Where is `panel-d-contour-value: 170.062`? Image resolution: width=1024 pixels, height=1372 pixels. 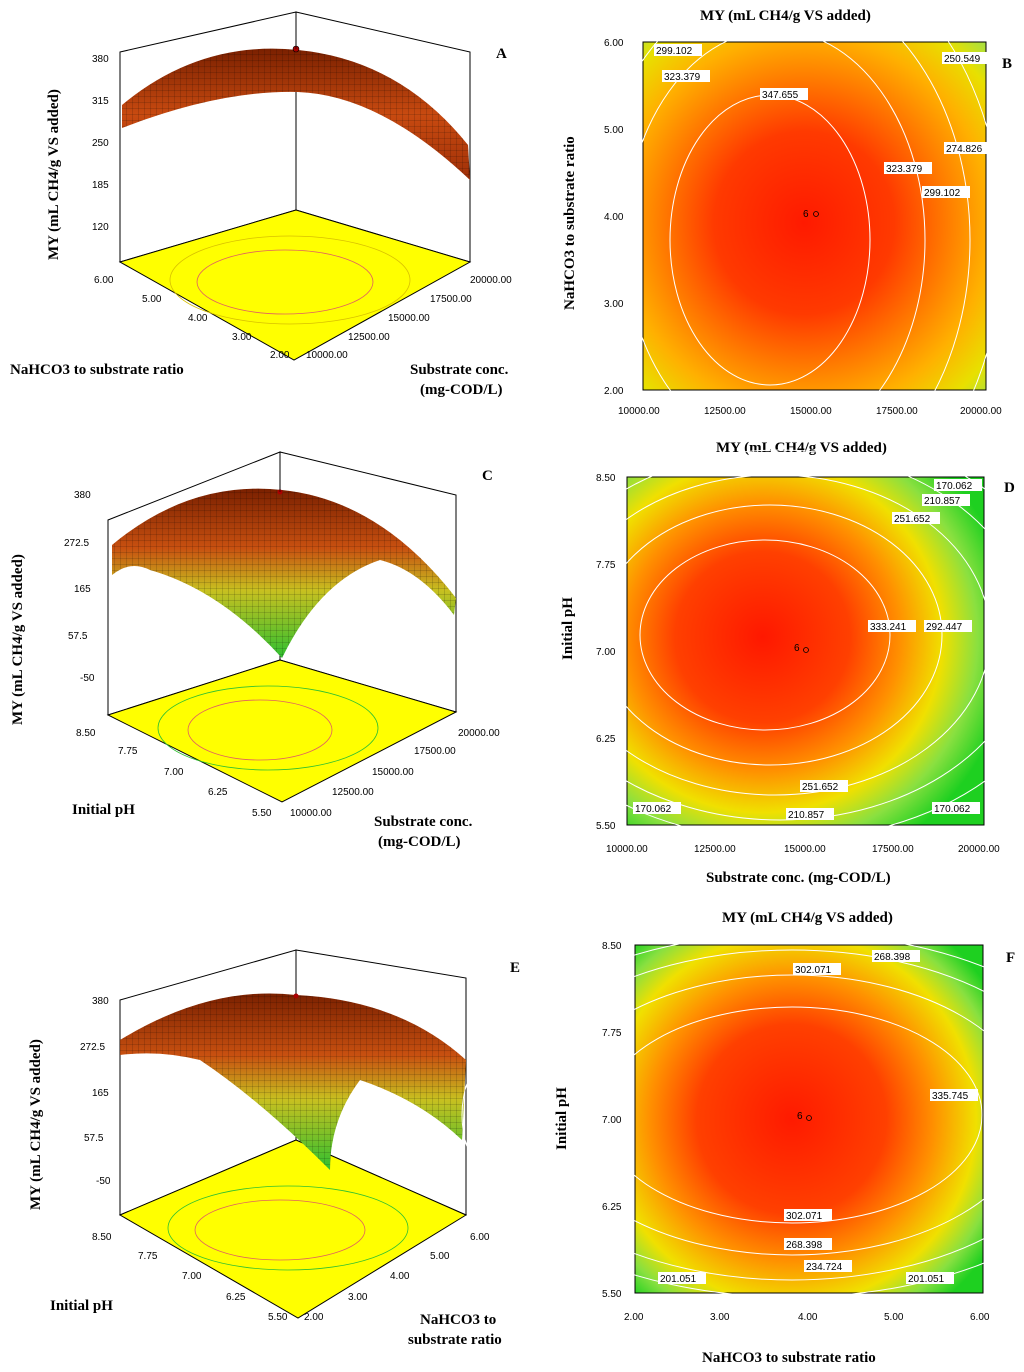
panel-d-contour-value: 170.062 is located at coordinates (653, 809).